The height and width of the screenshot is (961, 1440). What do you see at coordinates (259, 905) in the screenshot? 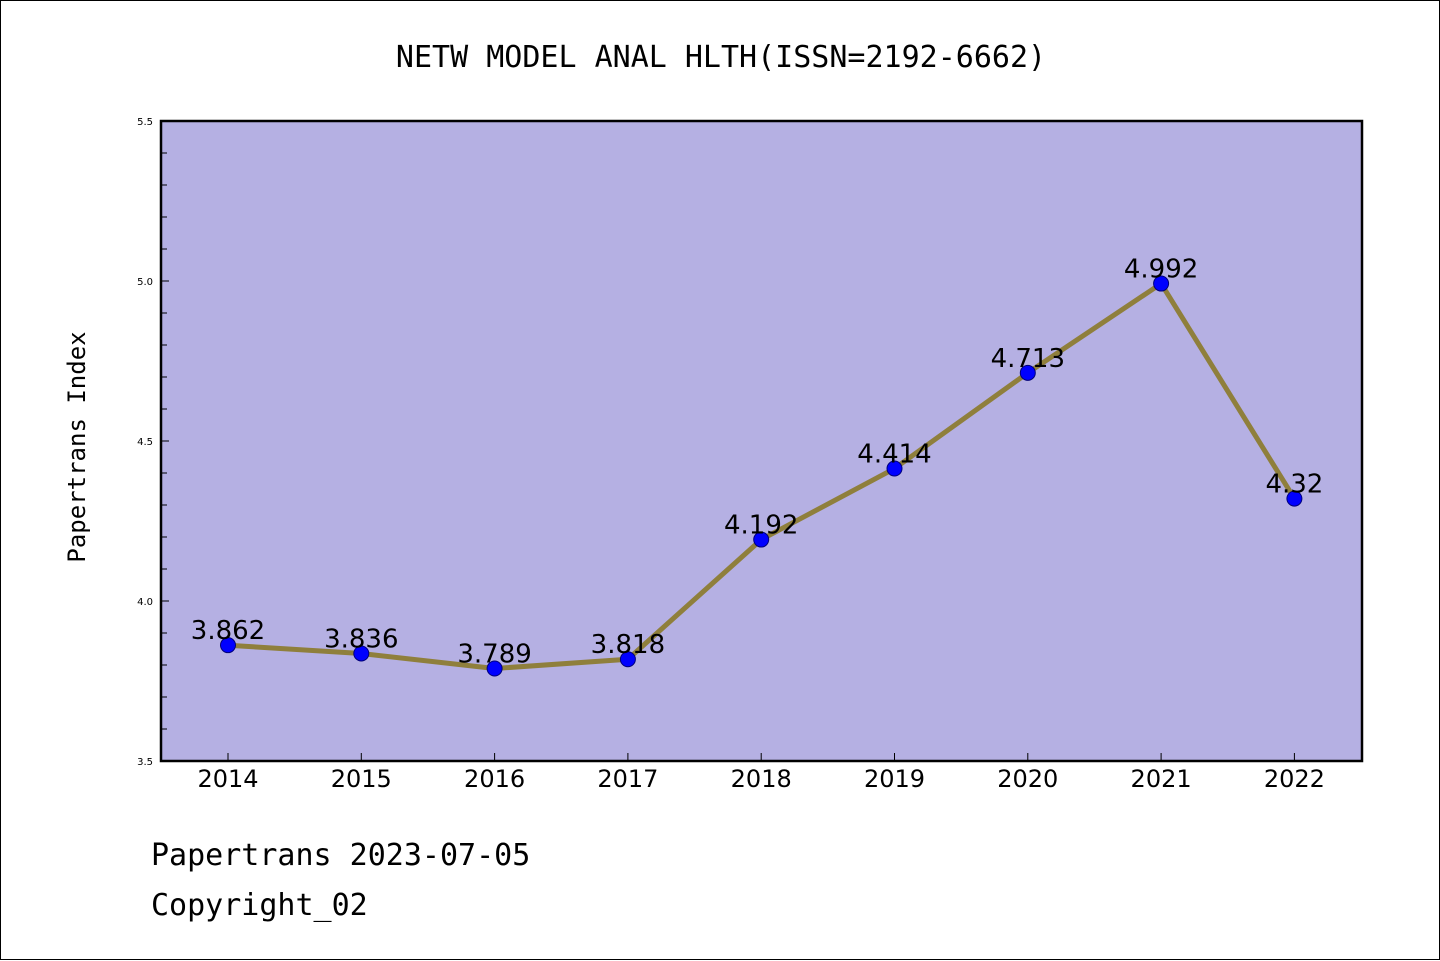
I see `footer-copyright: Copyright_02` at bounding box center [259, 905].